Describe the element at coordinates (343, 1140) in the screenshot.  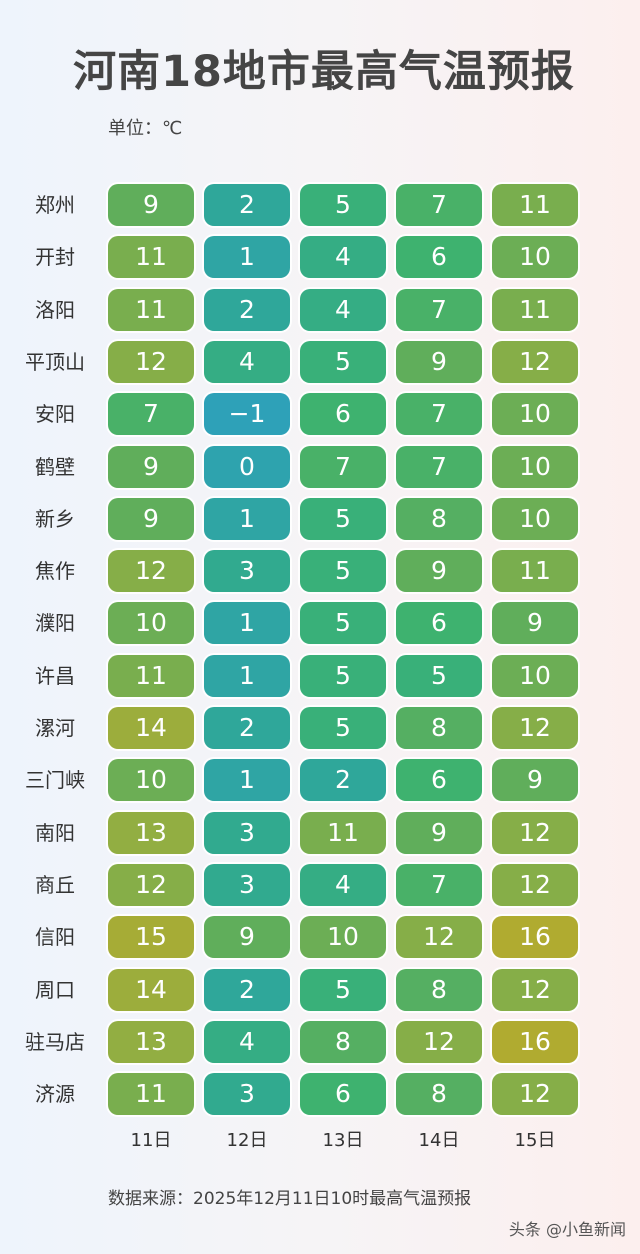
I see `date-label: 13日` at that location.